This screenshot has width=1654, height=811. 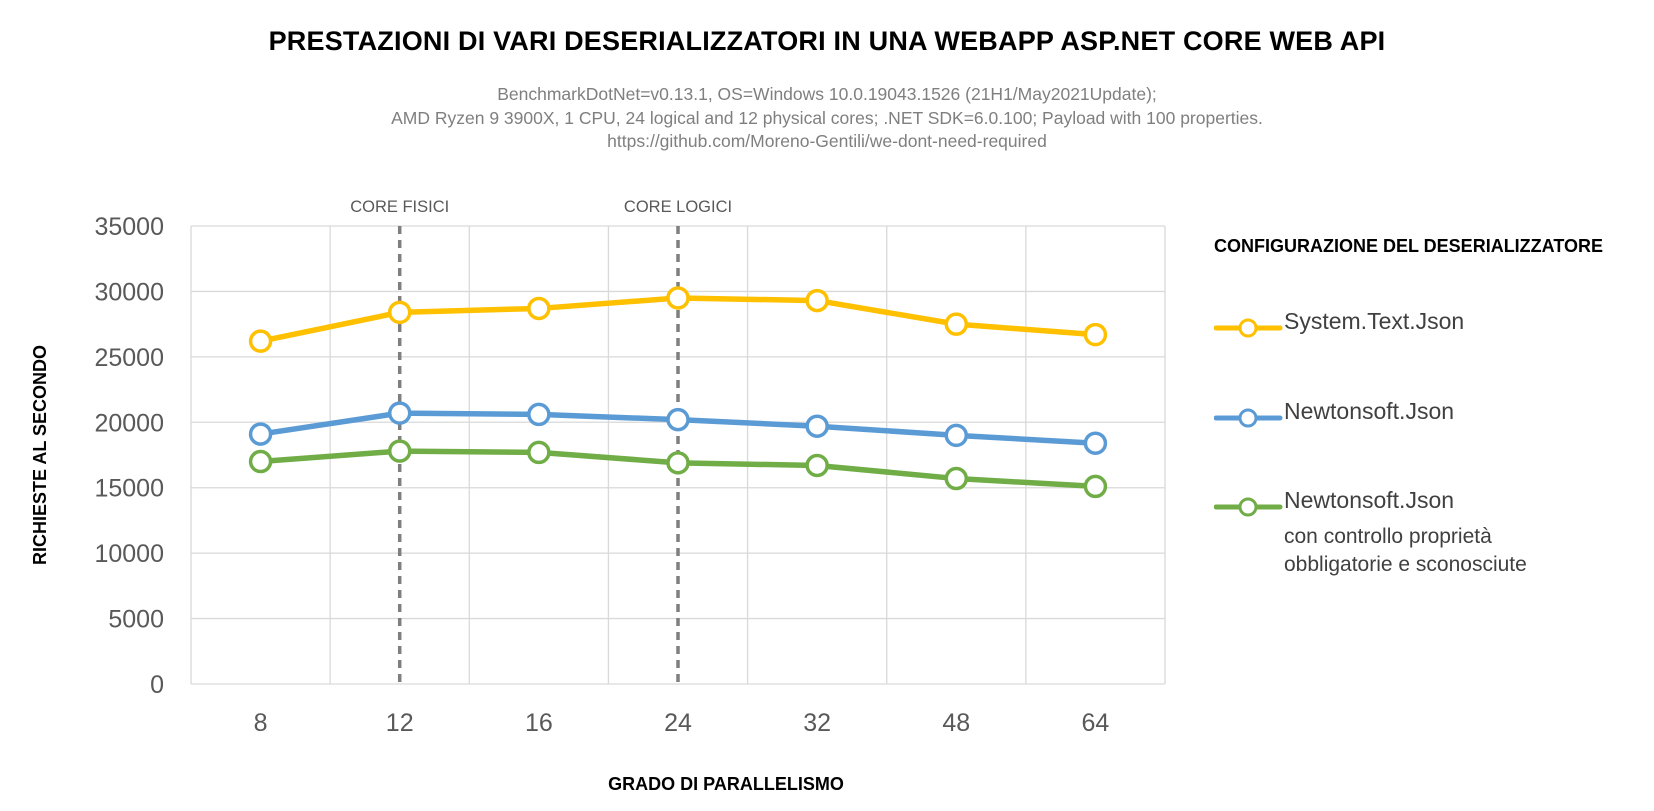 I want to click on y-tick-label: 15000, so click(x=129, y=489).